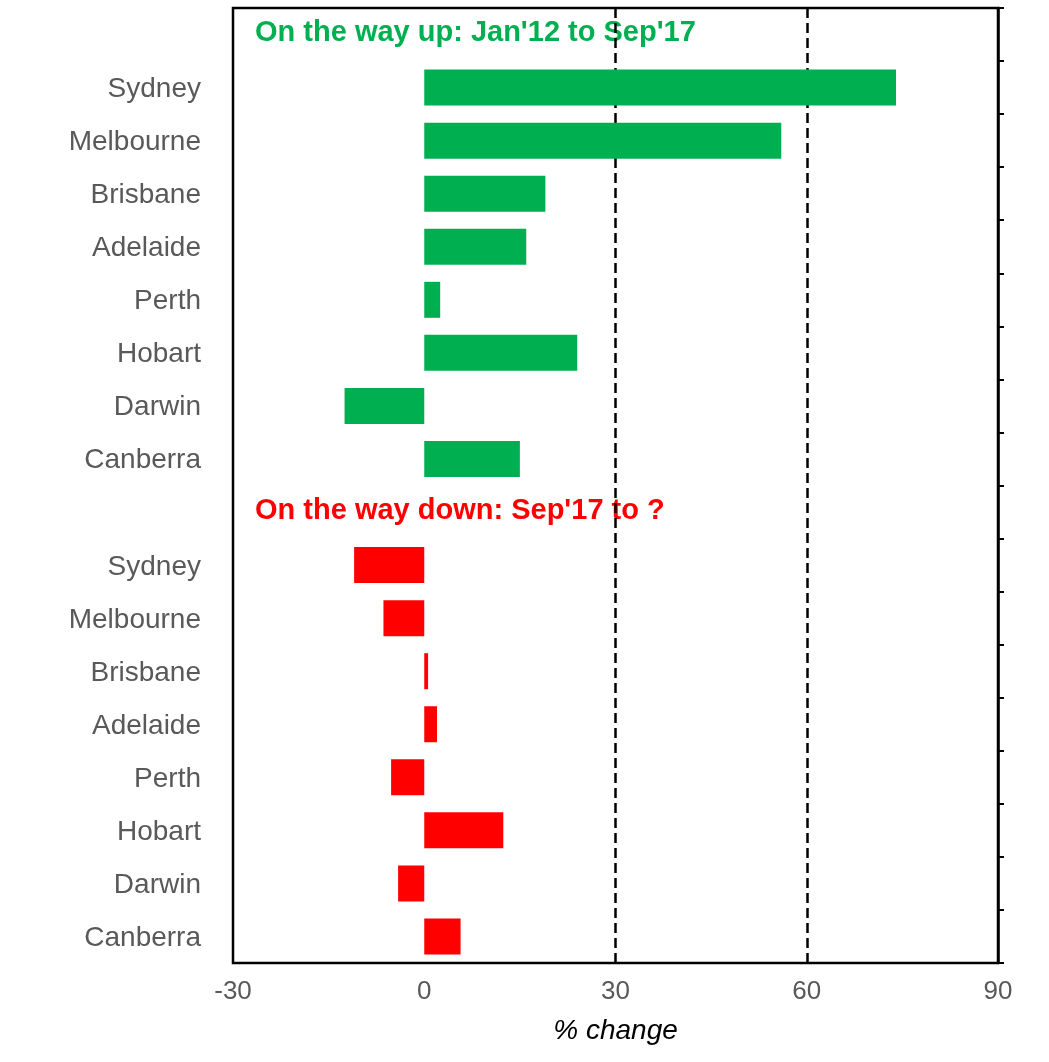  What do you see at coordinates (998, 990) in the screenshot?
I see `x-tick-label: 90` at bounding box center [998, 990].